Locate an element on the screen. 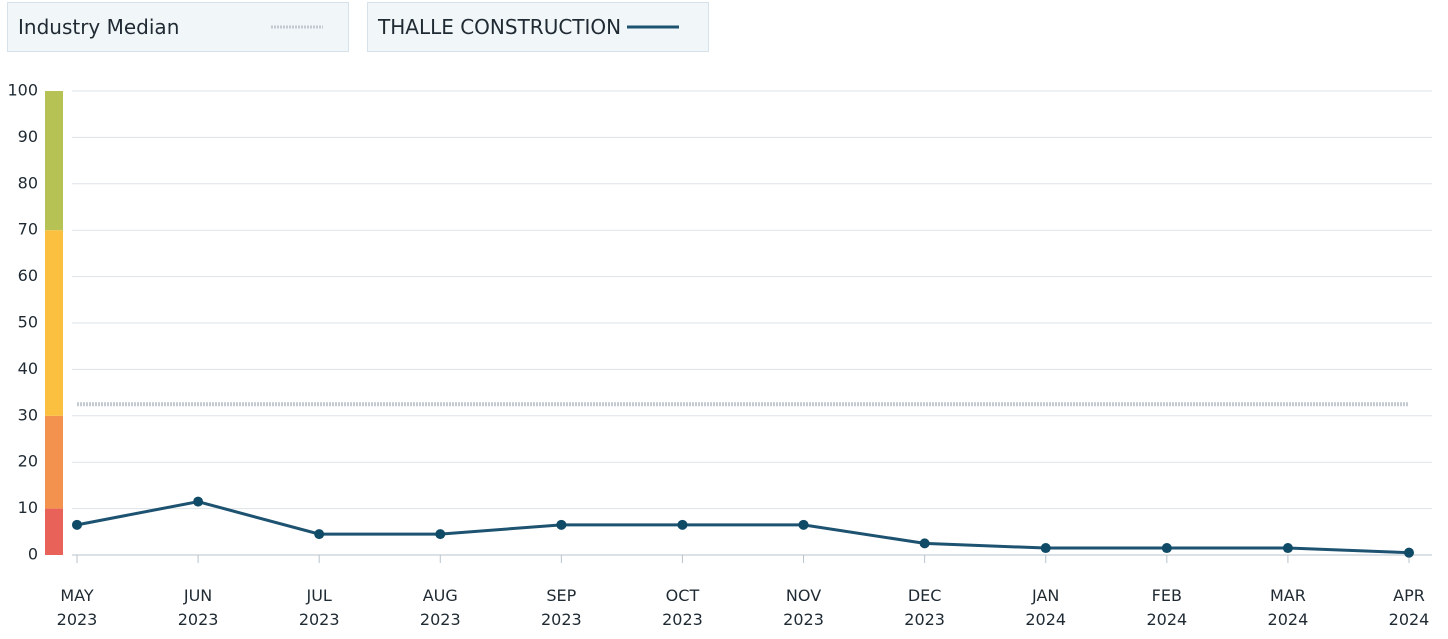 The height and width of the screenshot is (639, 1448). x-tick-label: MAR 2024 is located at coordinates (1288, 607).